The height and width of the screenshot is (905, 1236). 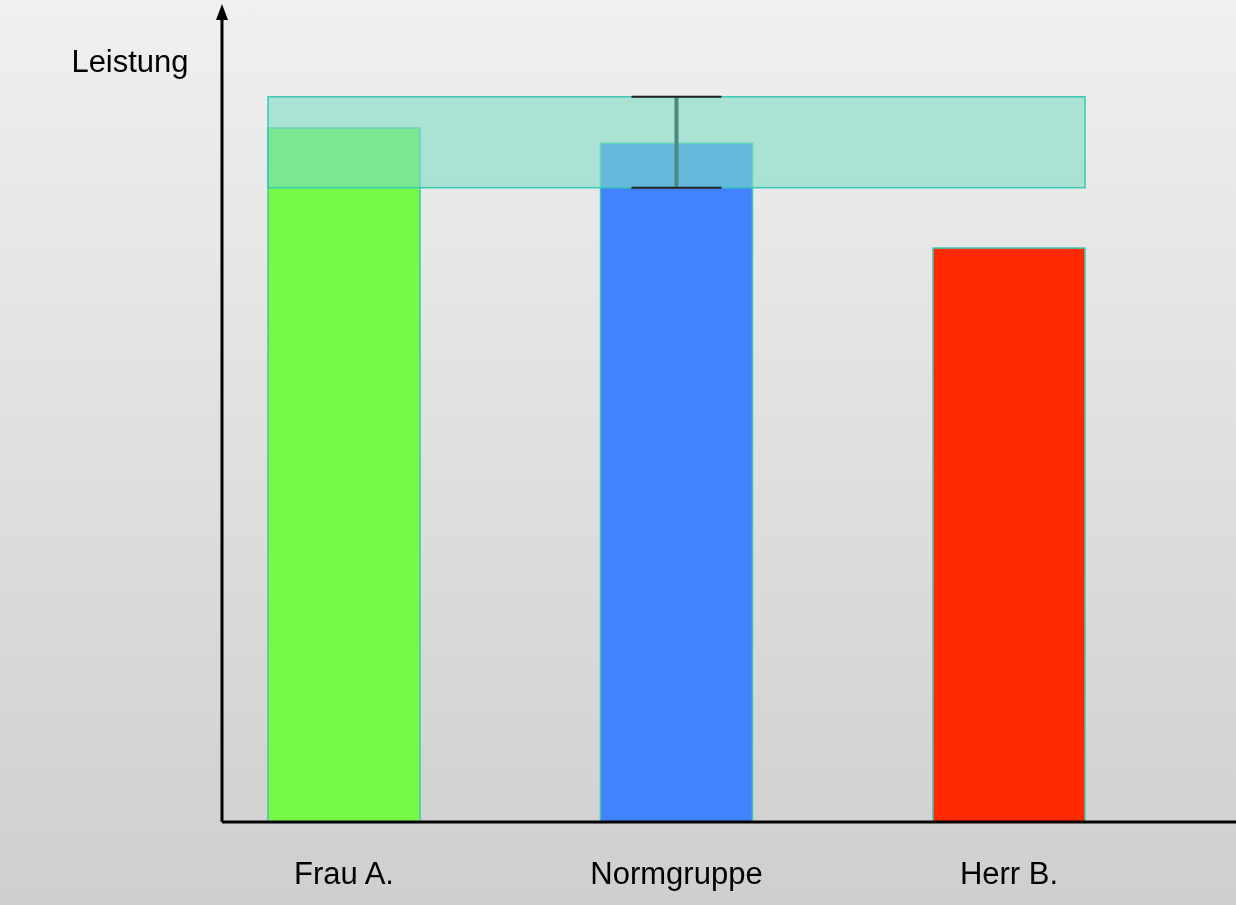 What do you see at coordinates (344, 873) in the screenshot?
I see `x-tick-label: Frau A.` at bounding box center [344, 873].